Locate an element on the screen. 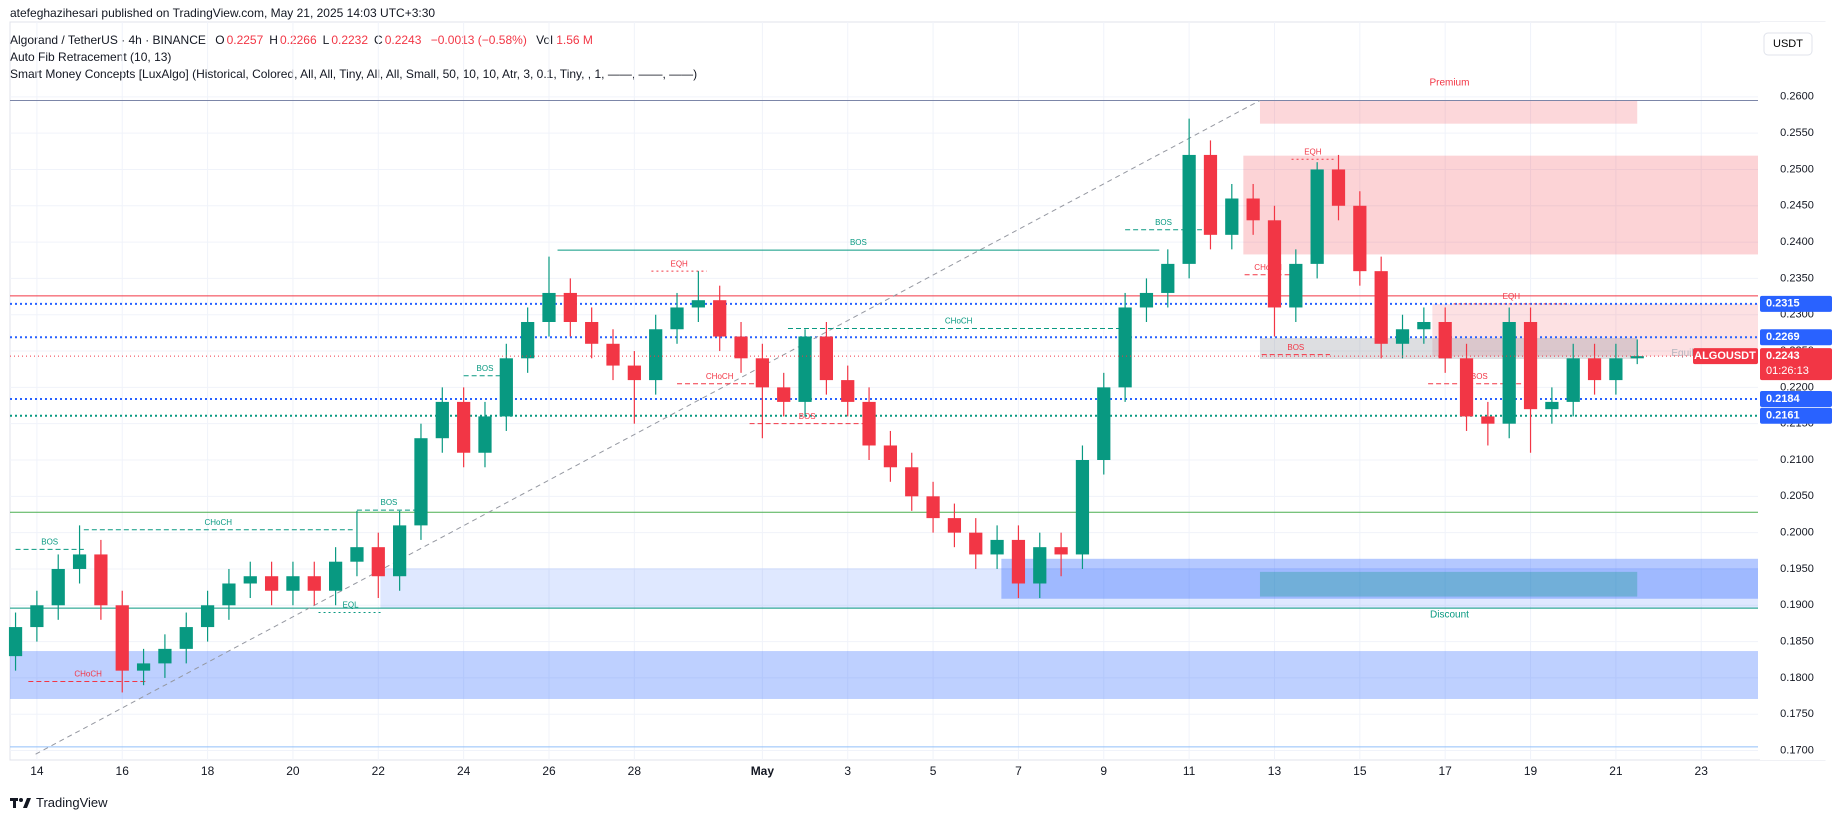 This screenshot has width=1835, height=822. x-tick-label: 11 is located at coordinates (1189, 771).